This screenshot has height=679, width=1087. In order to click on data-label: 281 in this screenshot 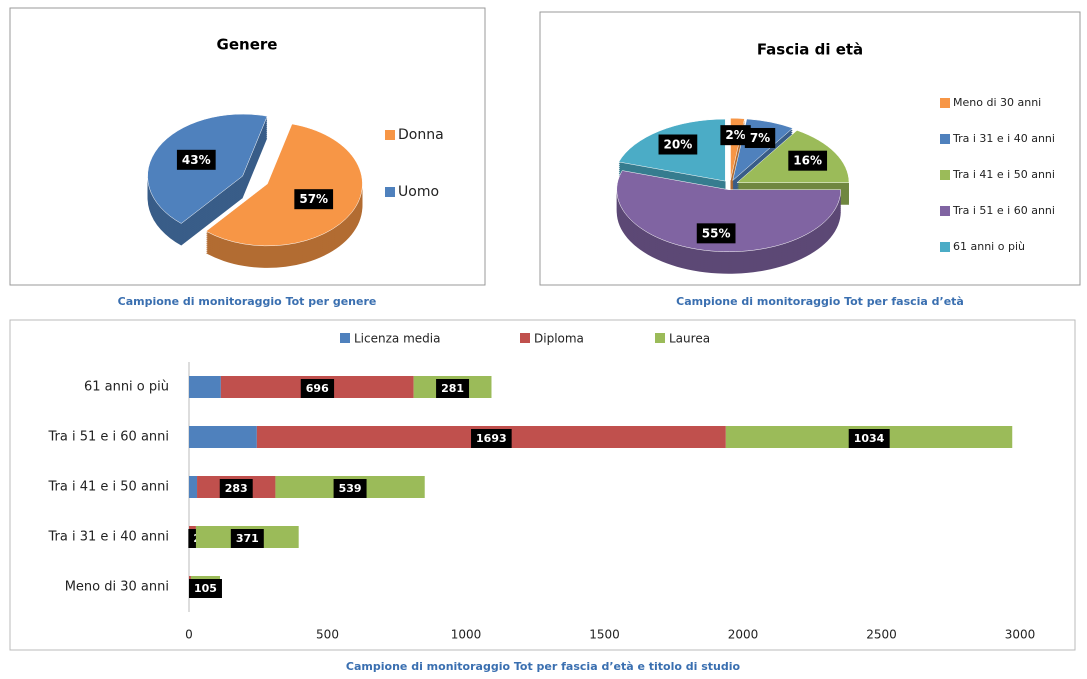, I will do `click(452, 388)`.